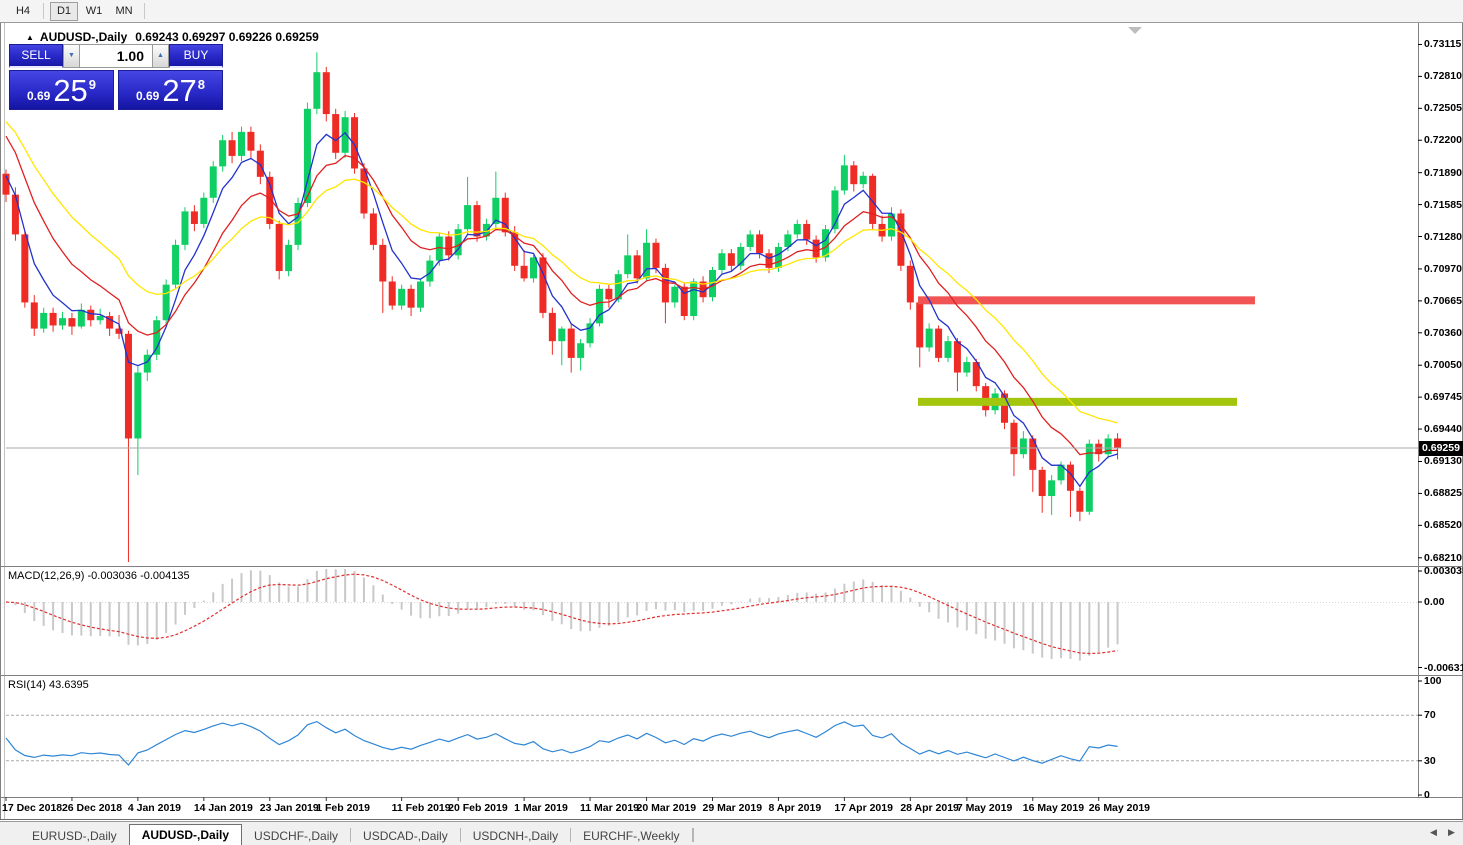 The height and width of the screenshot is (845, 1463). What do you see at coordinates (138, 576) in the screenshot?
I see `macd-values: -0.003036 -0.004135` at bounding box center [138, 576].